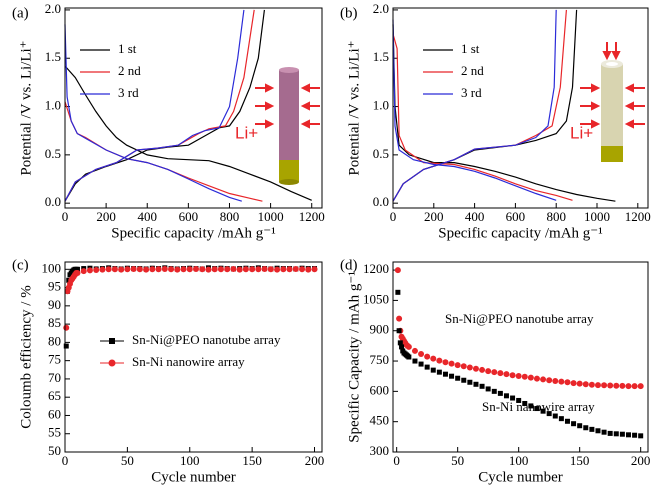 The image size is (655, 493). Describe the element at coordinates (471, 92) in the screenshot. I see `legend-label: 3 rd` at that location.